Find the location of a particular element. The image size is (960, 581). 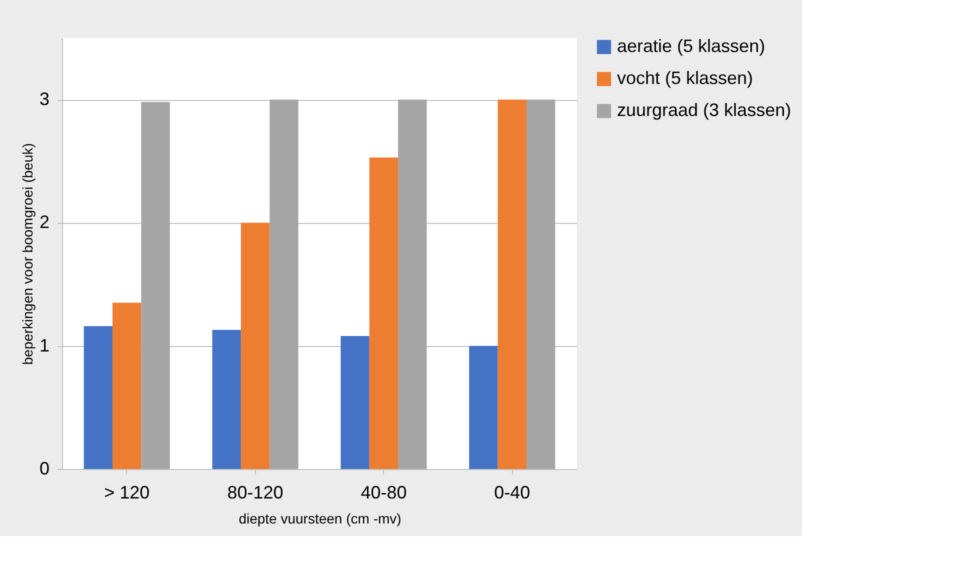

legend-label: vocht (5 klassen) is located at coordinates (685, 78).